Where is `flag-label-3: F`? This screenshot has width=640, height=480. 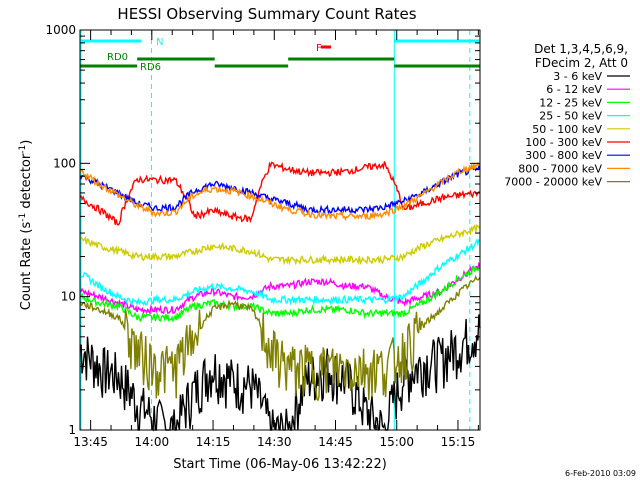 flag-label-3: F is located at coordinates (319, 48).